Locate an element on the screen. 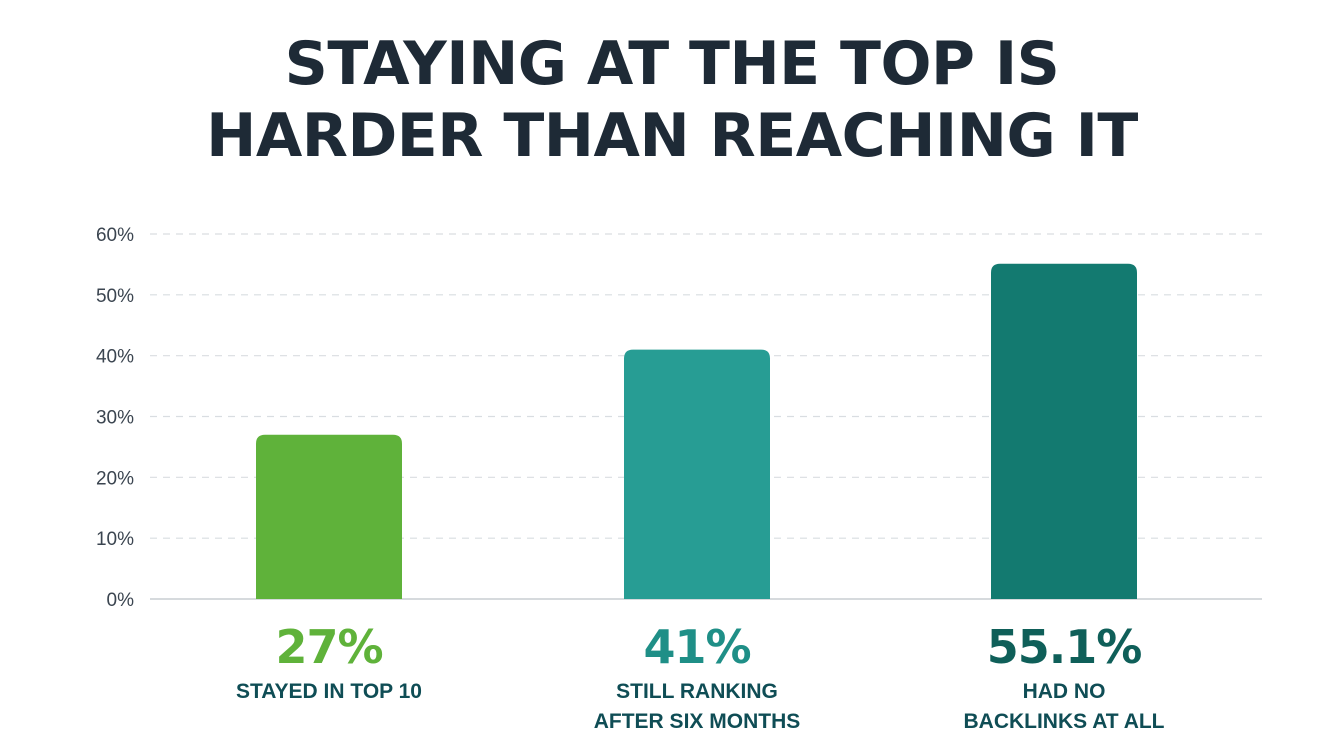 Image resolution: width=1344 pixels, height=752 pixels. y-axis-ticks: 0% 10% 20% 30% 40% 50% 60% is located at coordinates (115, 418).